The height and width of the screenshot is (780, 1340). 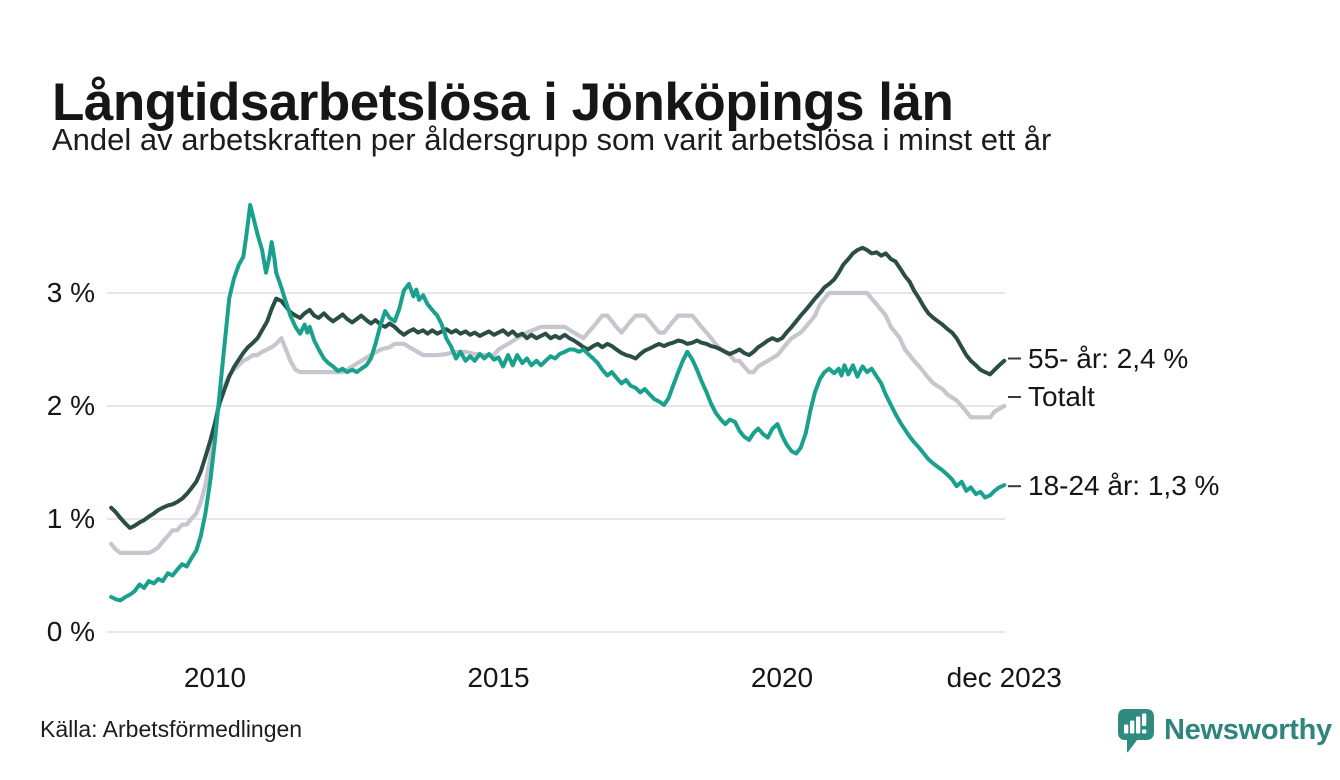 I want to click on x-axis-label-2010: 2010, so click(x=215, y=677).